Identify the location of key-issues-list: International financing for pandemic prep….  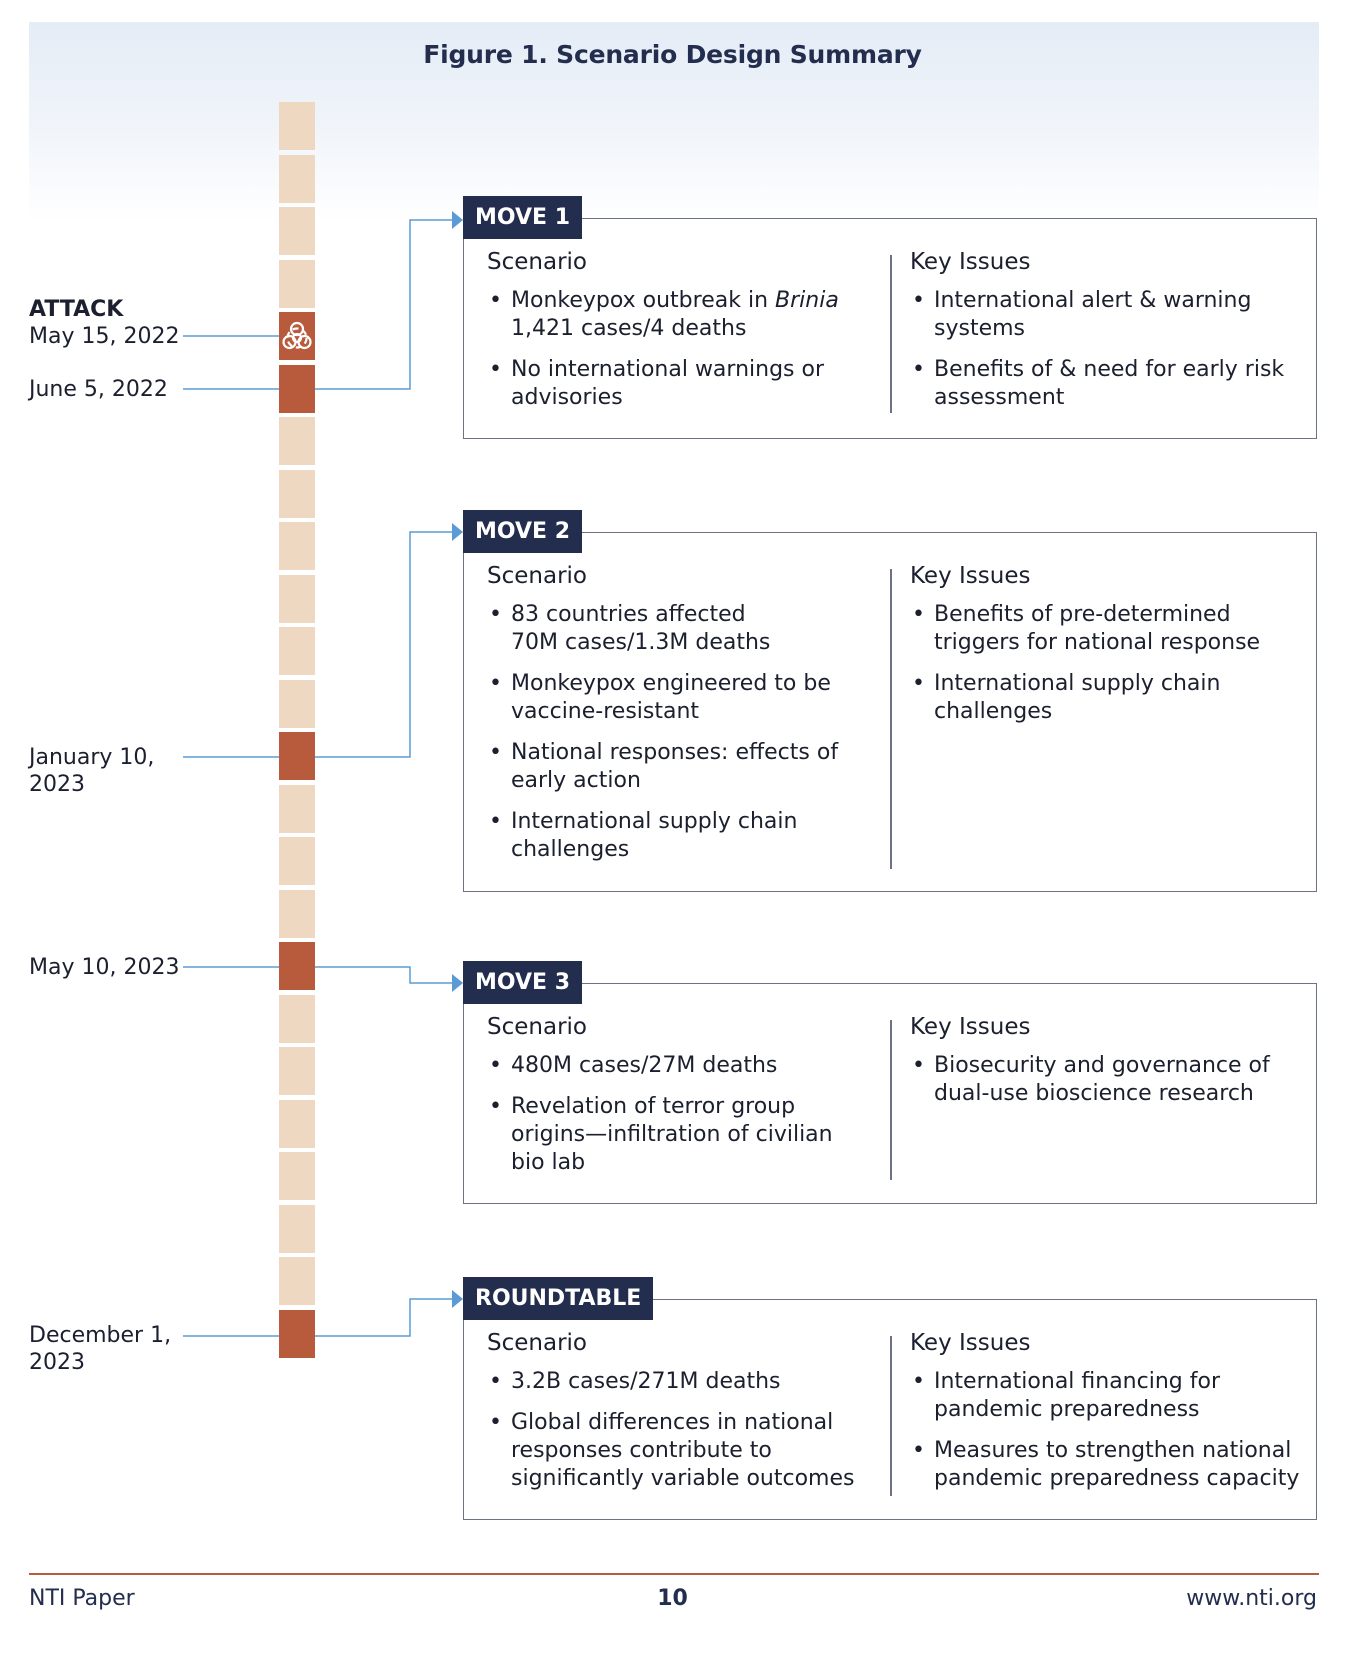
(1107, 1430).